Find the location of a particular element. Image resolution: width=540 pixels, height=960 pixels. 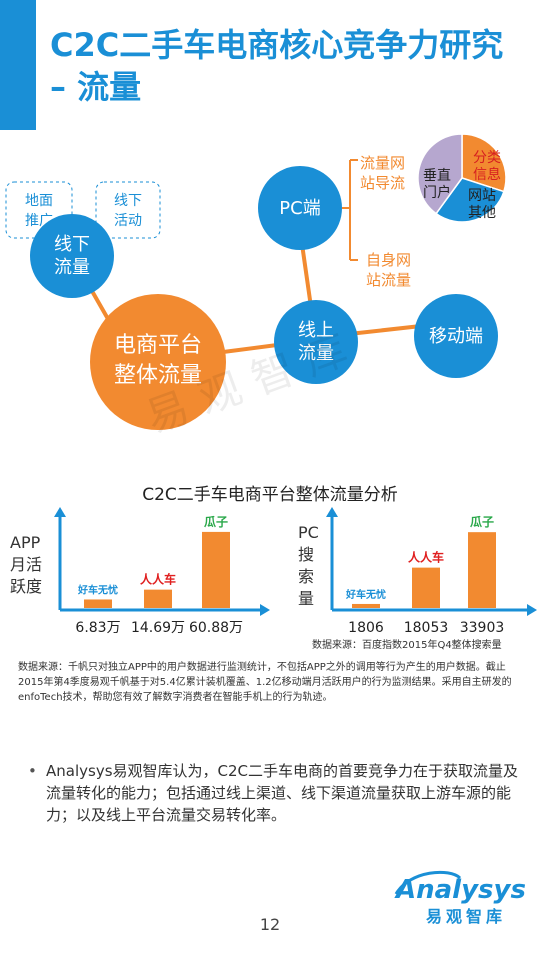

online-label-2: 流量 is located at coordinates (316, 353).